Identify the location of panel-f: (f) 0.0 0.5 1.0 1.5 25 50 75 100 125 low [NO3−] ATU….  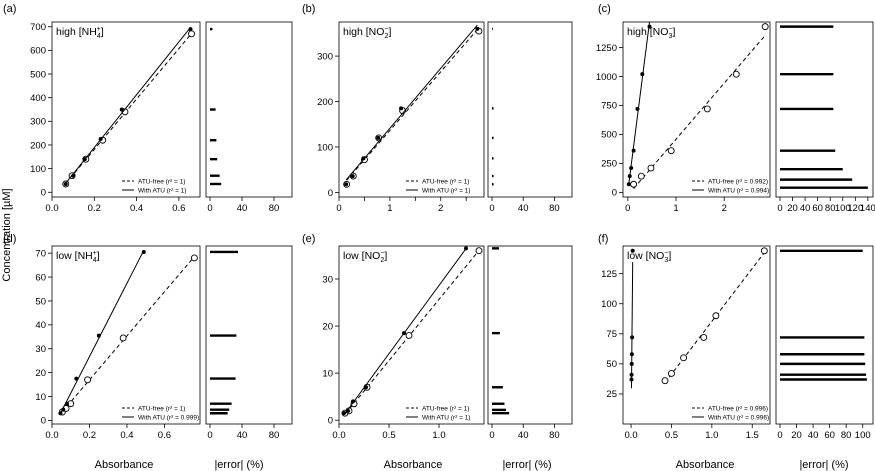
(736, 337).